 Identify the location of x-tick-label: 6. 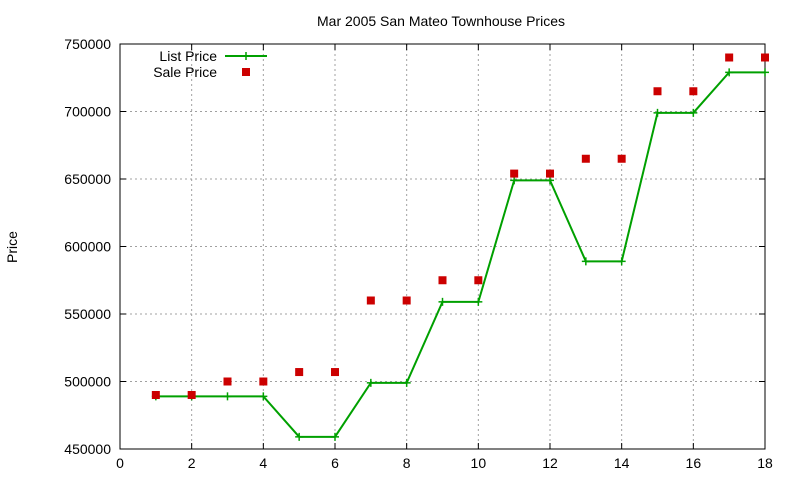
(335, 463).